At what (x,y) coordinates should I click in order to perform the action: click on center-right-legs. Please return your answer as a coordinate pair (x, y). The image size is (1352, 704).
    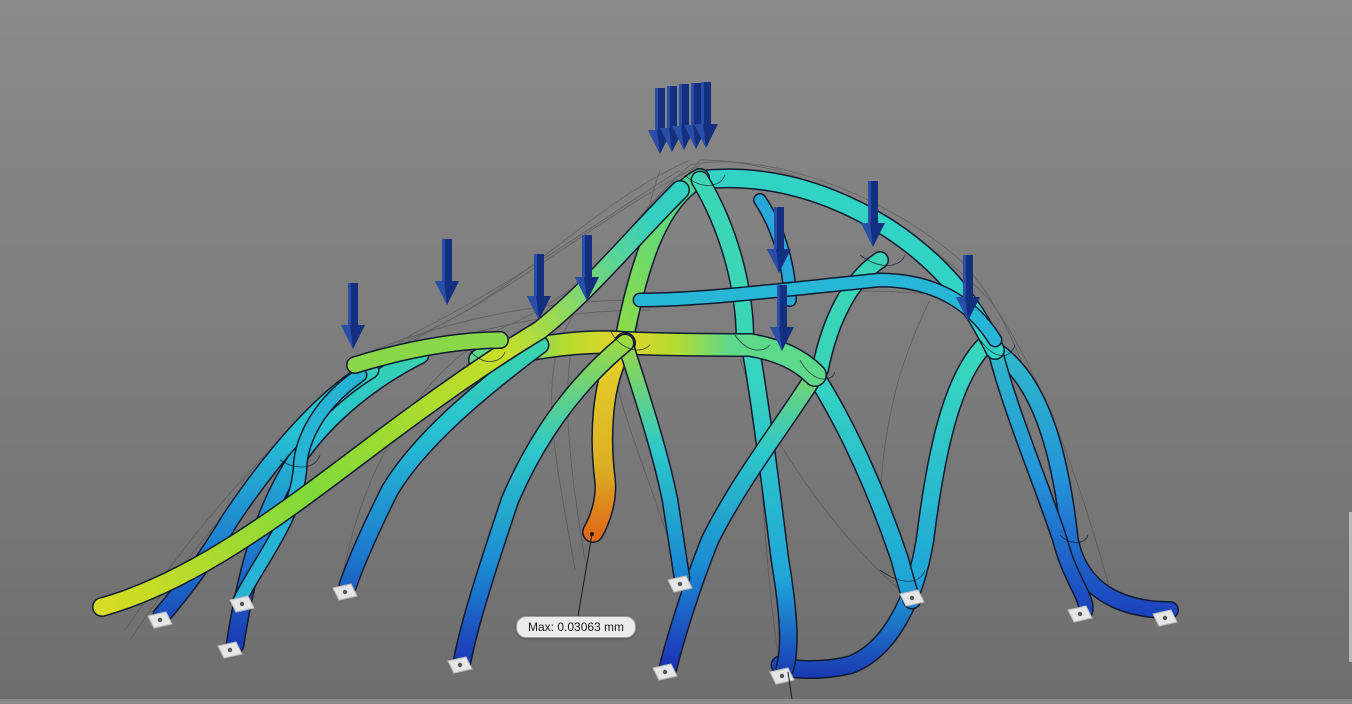
    Looking at the image, I should click on (790, 506).